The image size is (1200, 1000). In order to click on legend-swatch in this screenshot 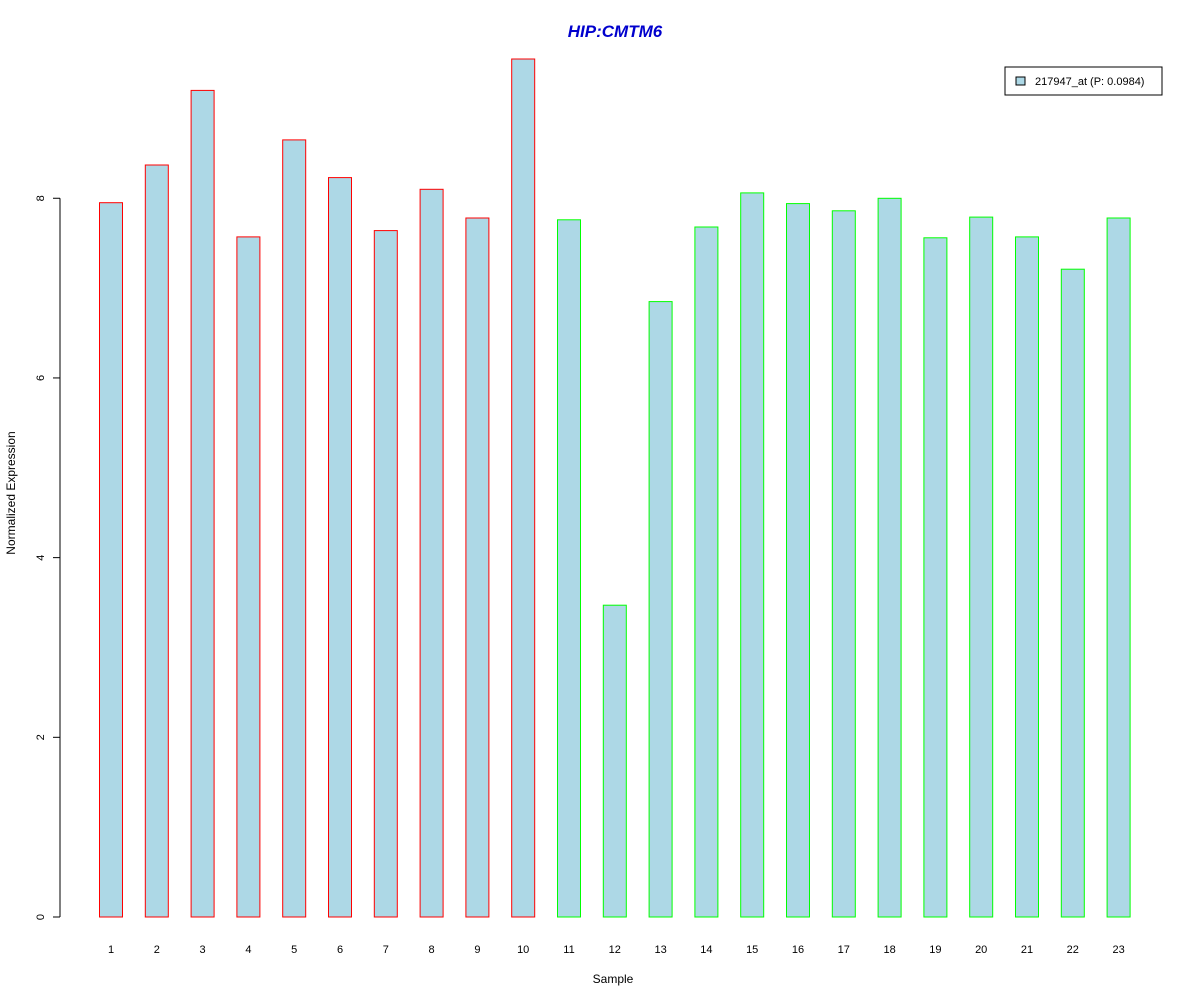, I will do `click(1020, 81)`.